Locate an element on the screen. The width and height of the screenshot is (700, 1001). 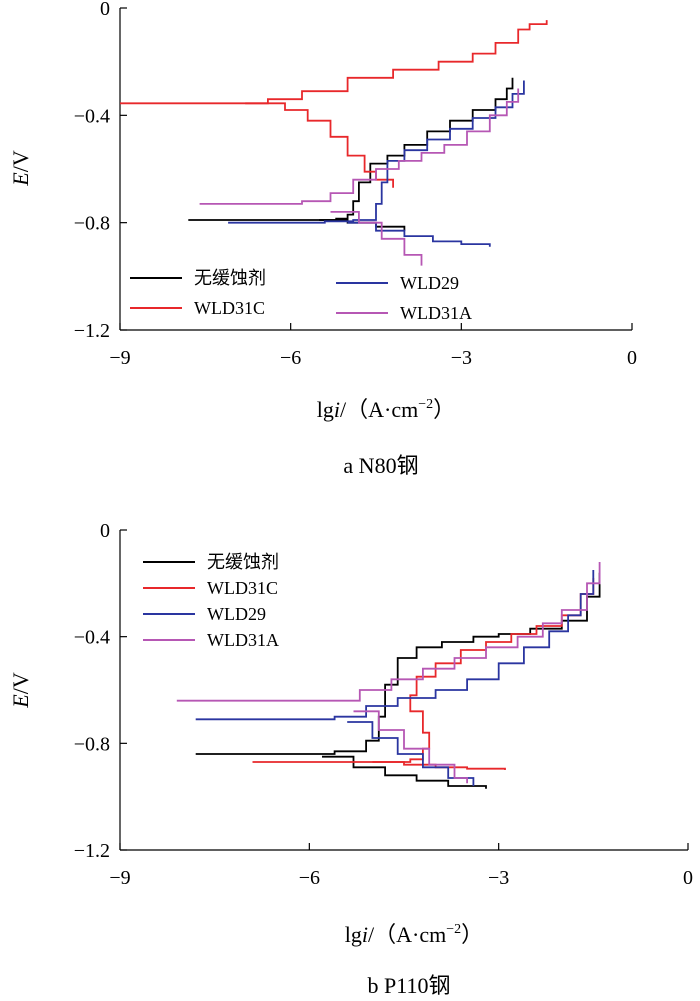
series-WLD31C is located at coordinates (334, 104).